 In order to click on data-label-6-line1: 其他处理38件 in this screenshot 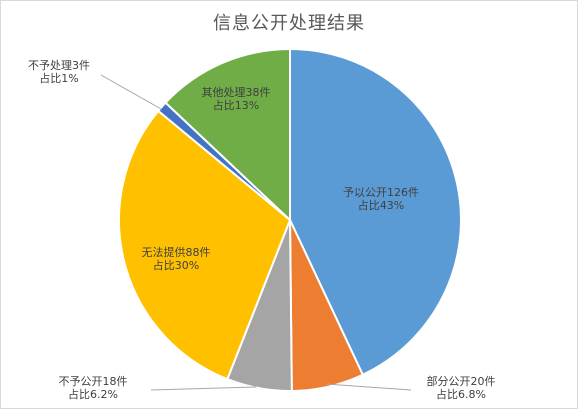, I will do `click(236, 92)`.